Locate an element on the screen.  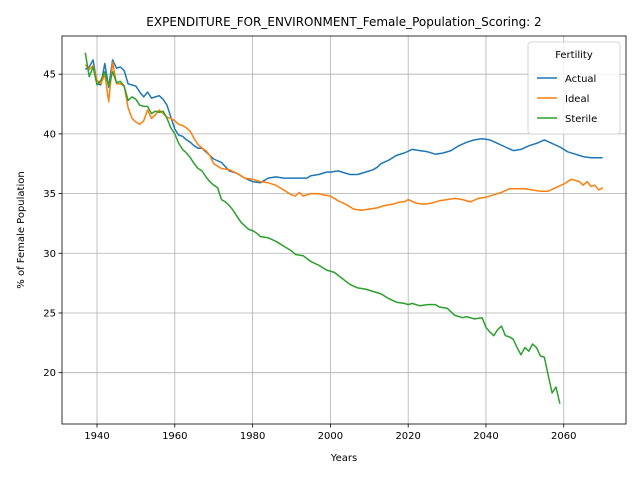
y-tick-label: 40 is located at coordinates (49, 134).